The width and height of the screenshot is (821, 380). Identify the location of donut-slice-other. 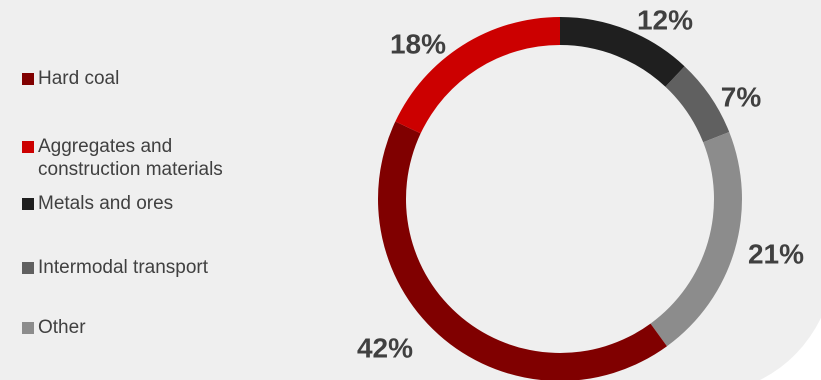
(696, 239).